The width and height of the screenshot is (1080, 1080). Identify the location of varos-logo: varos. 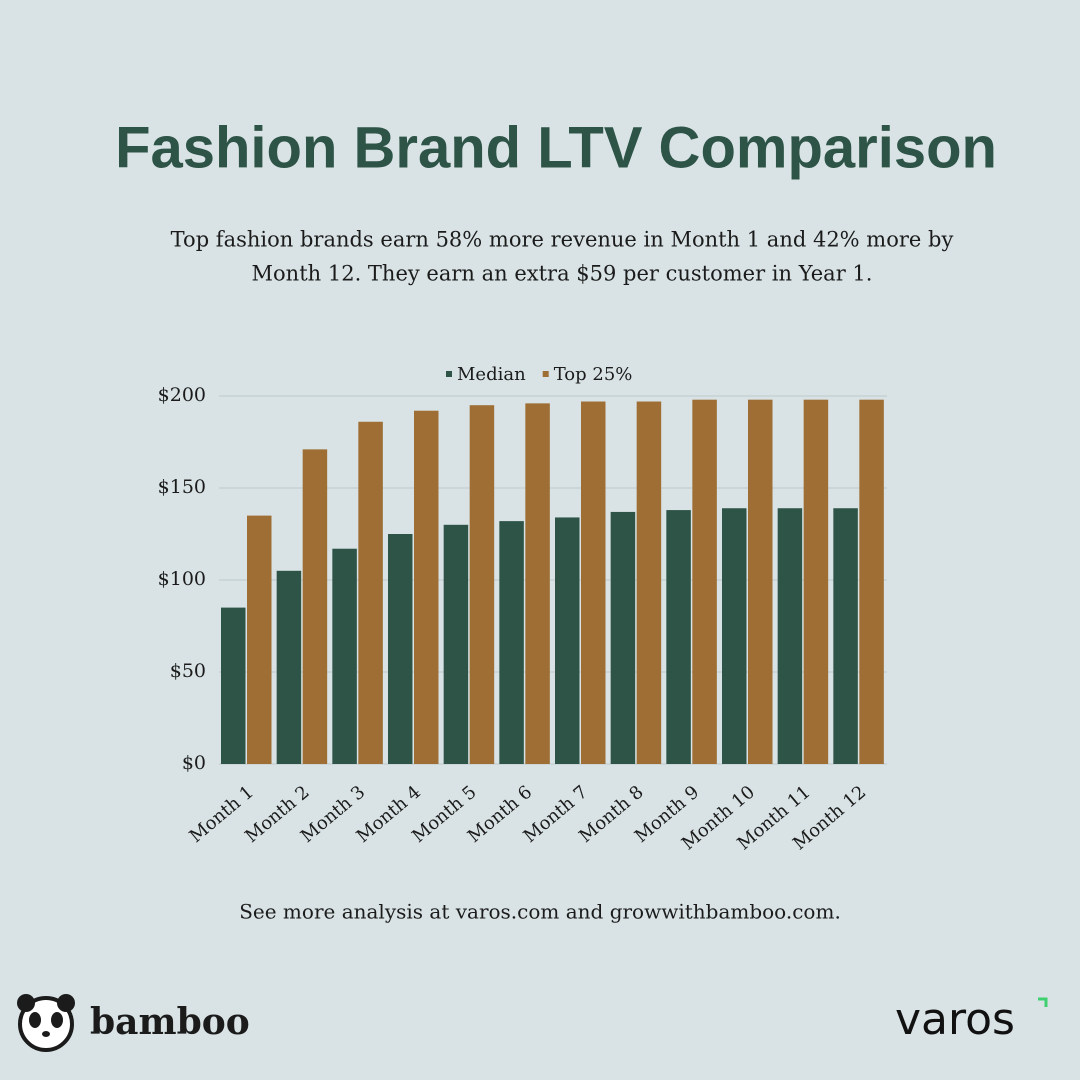
(971, 1019).